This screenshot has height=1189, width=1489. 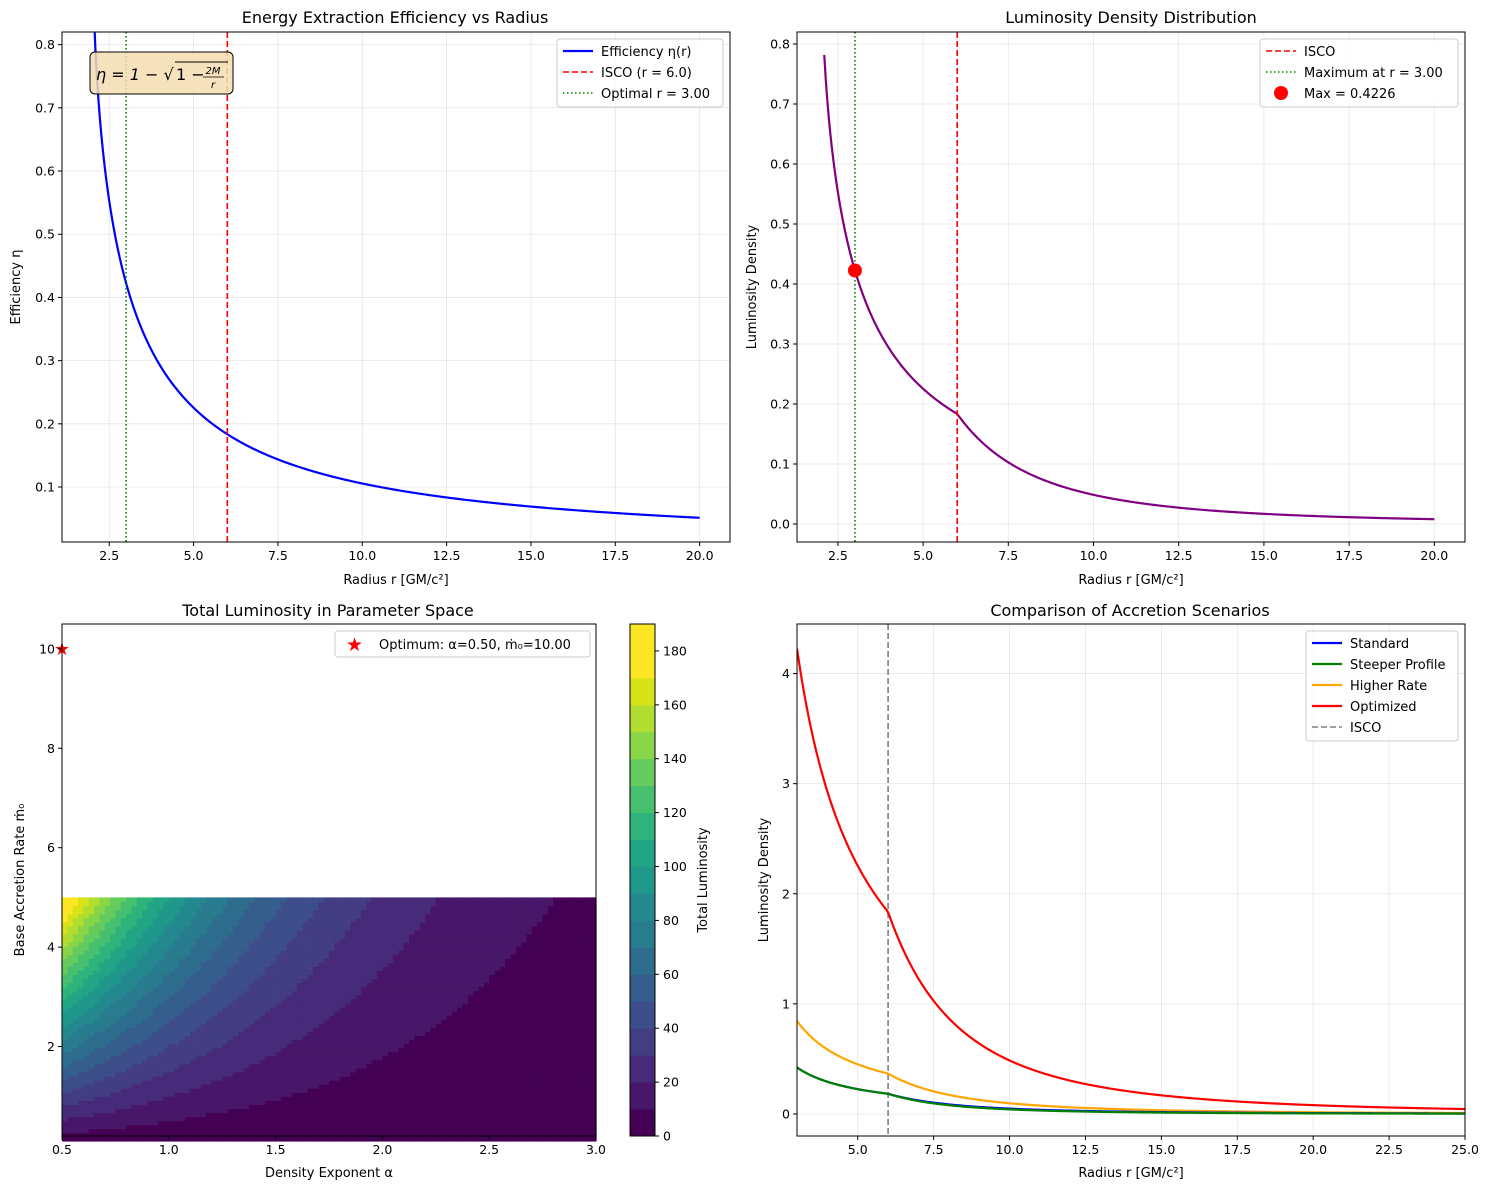 What do you see at coordinates (447, 555) in the screenshot?
I see `efficiency-xtick-label: 12.5` at bounding box center [447, 555].